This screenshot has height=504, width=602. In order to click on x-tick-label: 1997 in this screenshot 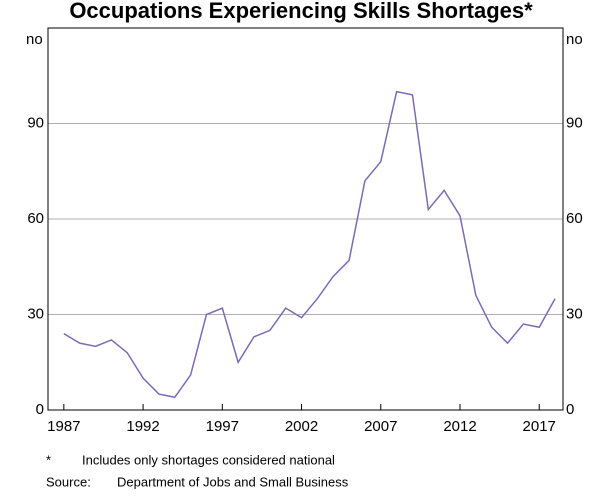, I will do `click(222, 426)`.